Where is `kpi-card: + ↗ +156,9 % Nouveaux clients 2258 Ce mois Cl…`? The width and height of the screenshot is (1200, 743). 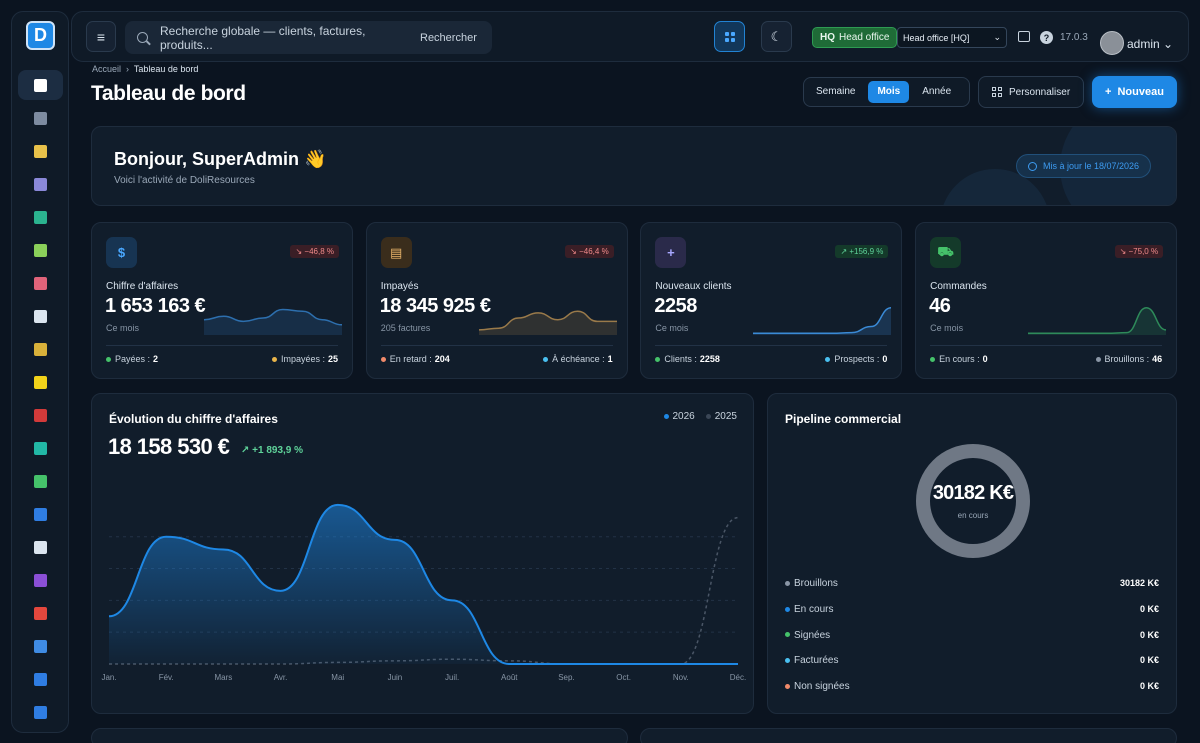 kpi-card: + ↗ +156,9 % Nouveaux clients 2258 Ce mois Cl… is located at coordinates (771, 300).